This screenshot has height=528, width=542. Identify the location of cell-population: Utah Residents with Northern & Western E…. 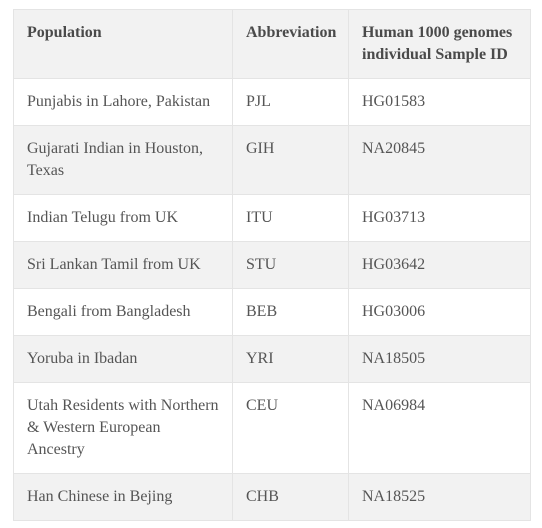
(123, 428).